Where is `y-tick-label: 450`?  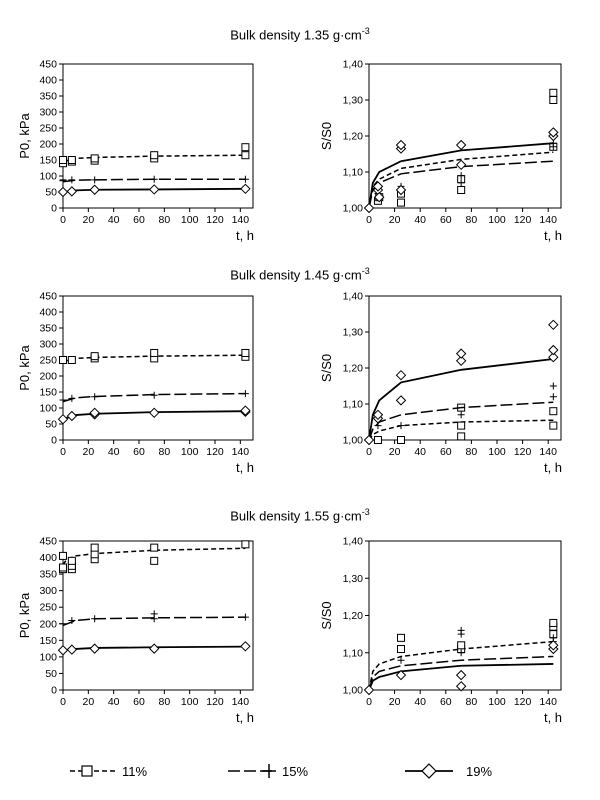 y-tick-label: 450 is located at coordinates (48, 297).